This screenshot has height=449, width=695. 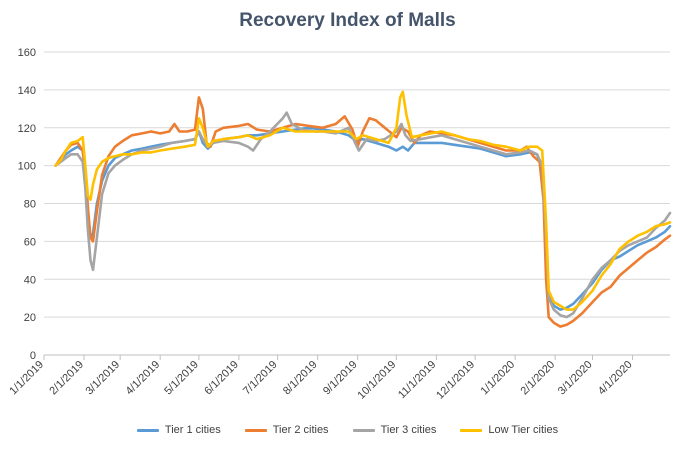 What do you see at coordinates (300, 378) in the screenshot?
I see `x-tick-label: 8/1/2019` at bounding box center [300, 378].